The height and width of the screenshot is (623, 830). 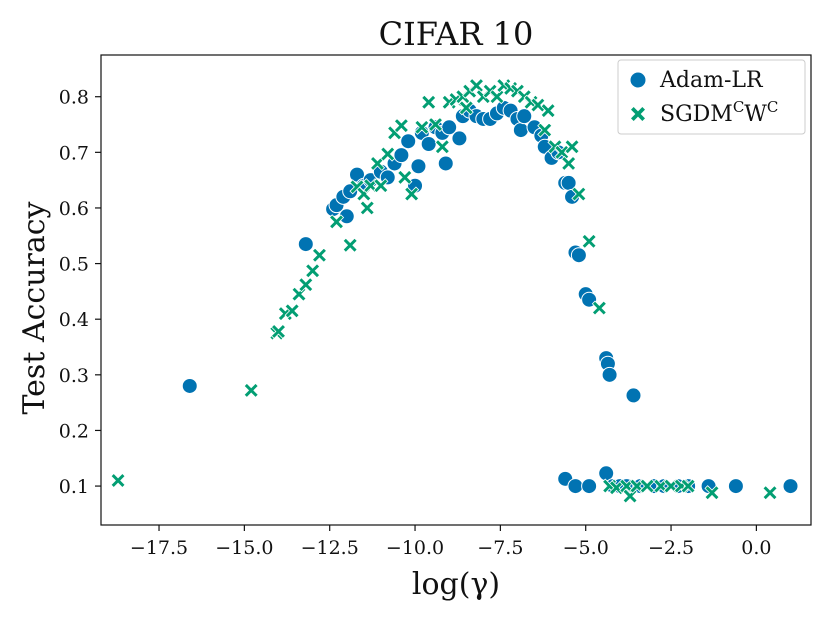 What do you see at coordinates (586, 548) in the screenshot?
I see `x-tick-label: −5.0` at bounding box center [586, 548].